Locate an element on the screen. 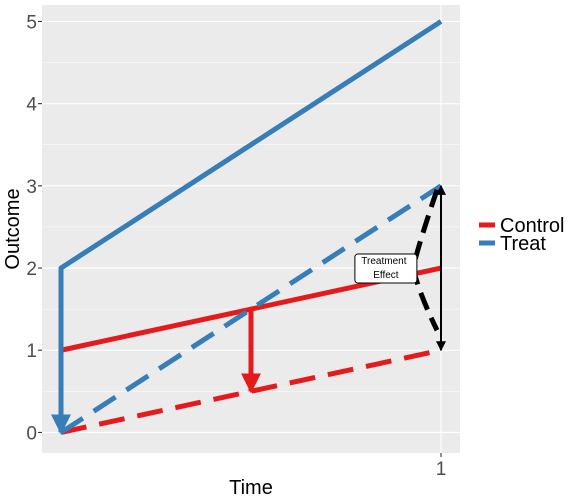 The image size is (576, 504). series-line-control-dashed is located at coordinates (251, 391).